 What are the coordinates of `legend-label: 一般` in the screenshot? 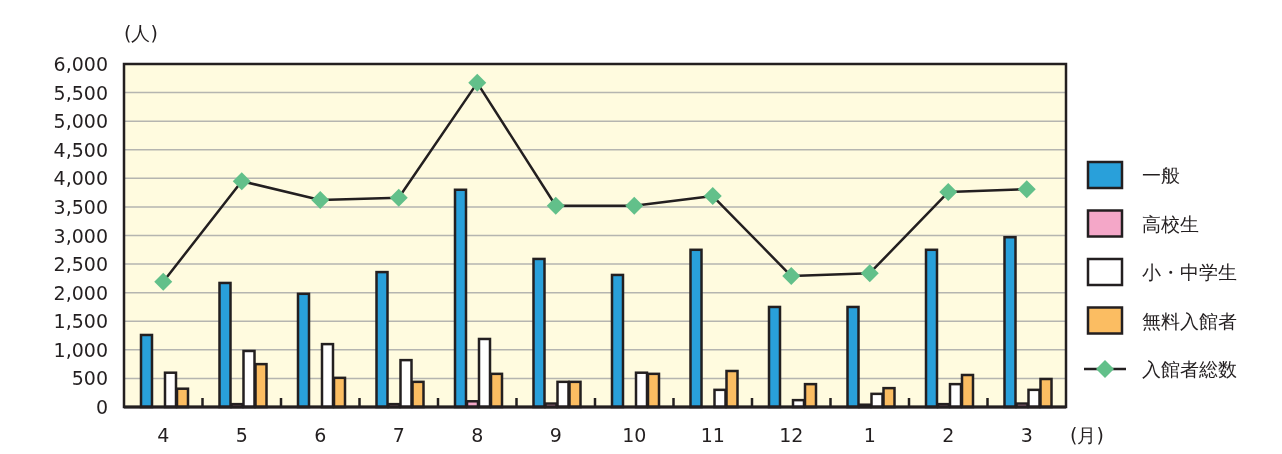 It's located at (1161, 175).